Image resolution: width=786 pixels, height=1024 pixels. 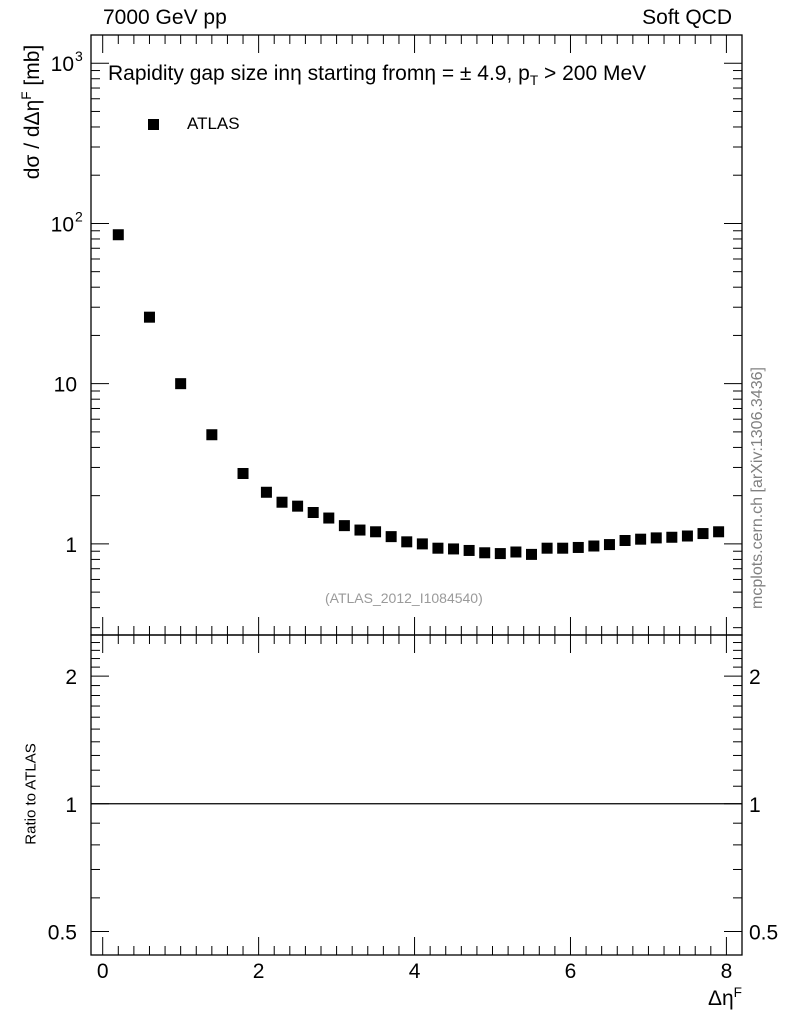 What do you see at coordinates (763, 932) in the screenshot?
I see `ratio-y-tick-label-right: 0.5` at bounding box center [763, 932].